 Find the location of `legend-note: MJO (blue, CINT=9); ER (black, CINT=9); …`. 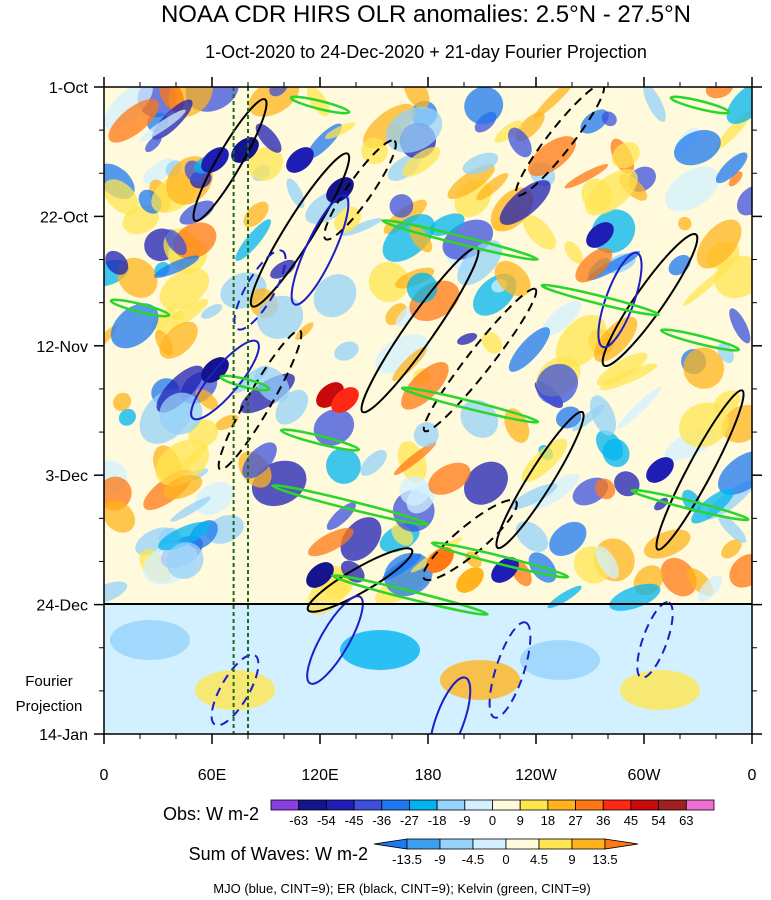

legend-note: MJO (blue, CINT=9); ER (black, CINT=9); … is located at coordinates (401, 888).